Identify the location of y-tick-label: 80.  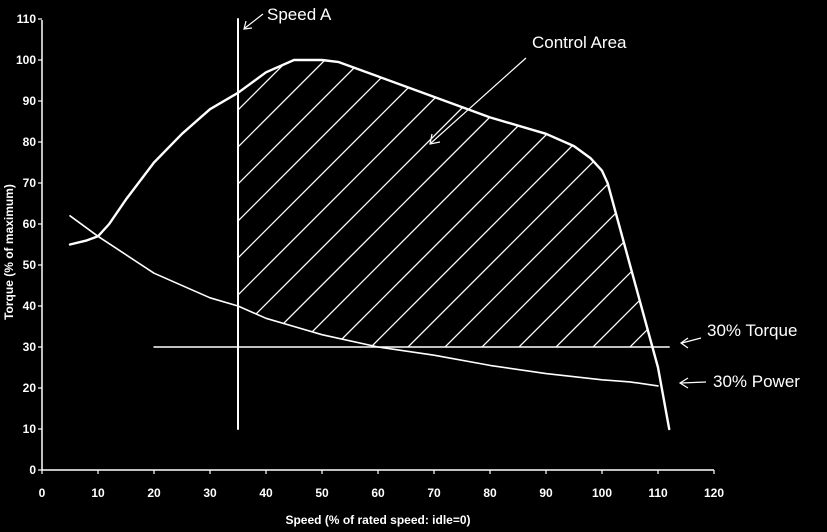
(30, 142).